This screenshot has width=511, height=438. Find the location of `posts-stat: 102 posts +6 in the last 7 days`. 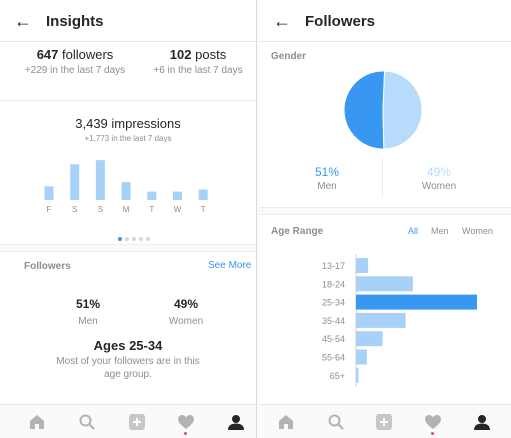

posts-stat: 102 posts +6 in the last 7 days is located at coordinates (198, 62).